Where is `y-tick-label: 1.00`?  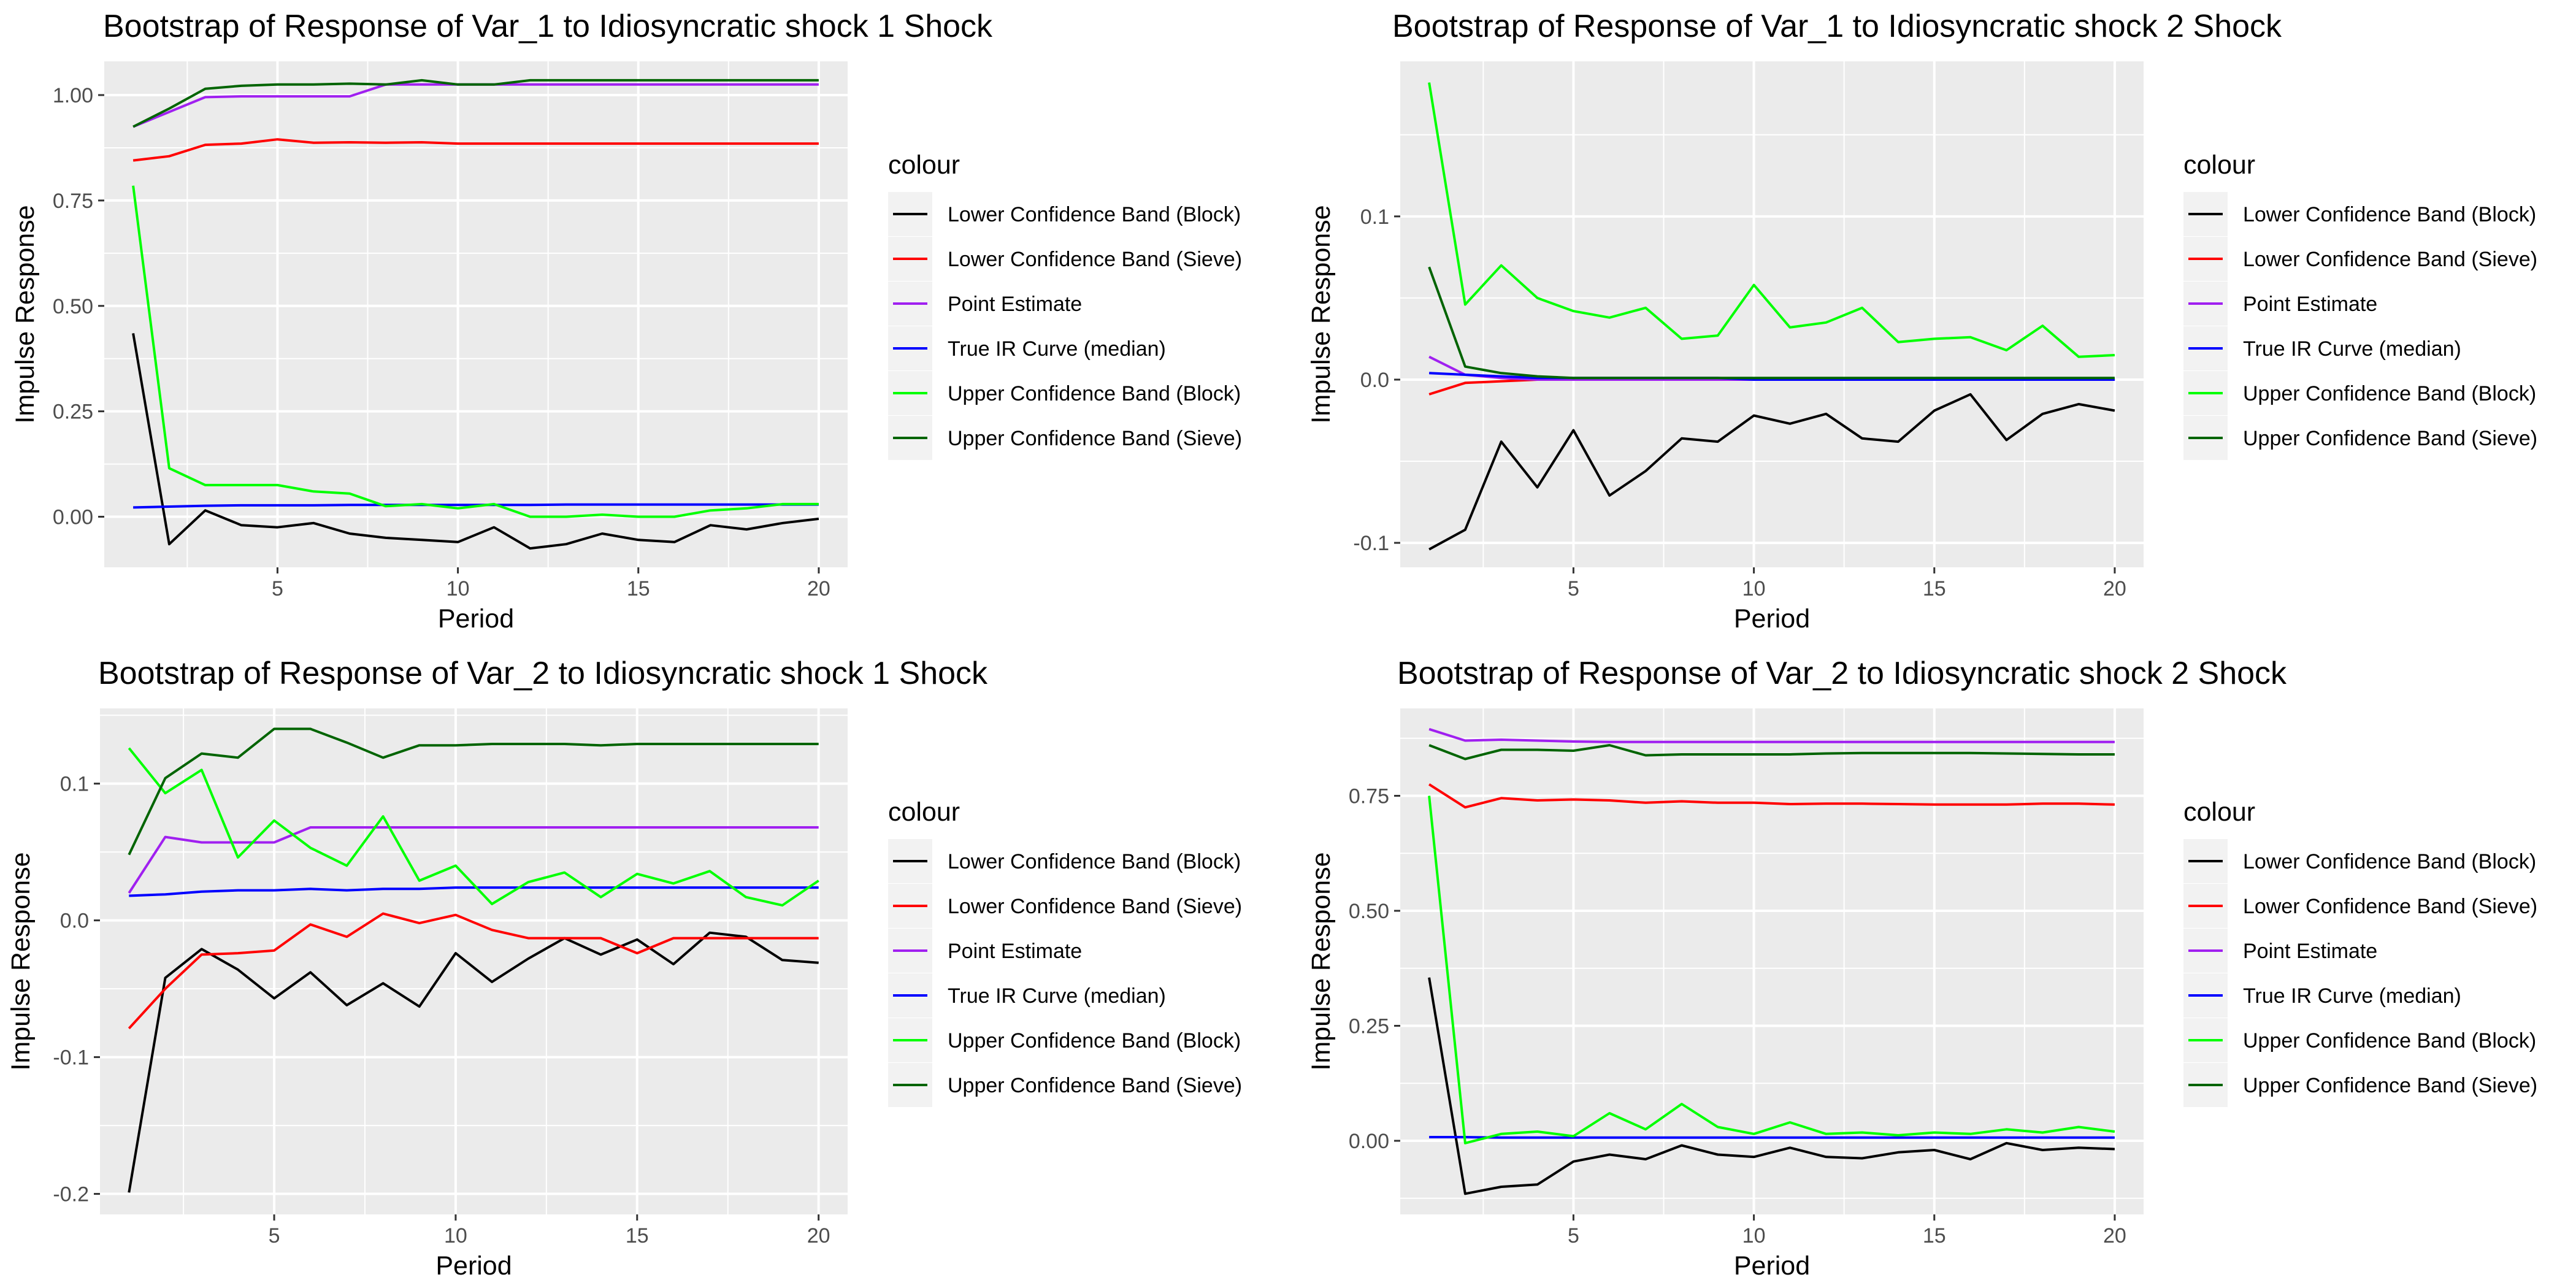 y-tick-label: 1.00 is located at coordinates (73, 95).